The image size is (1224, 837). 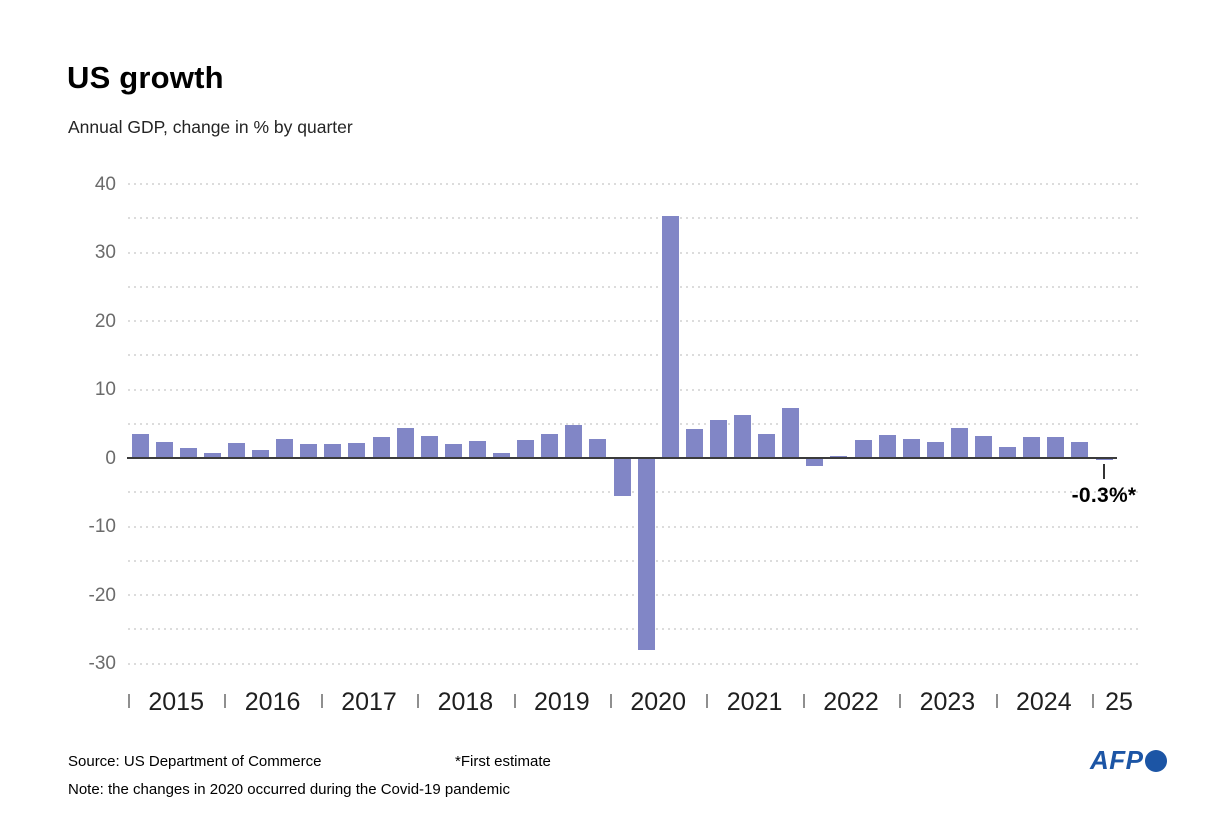 What do you see at coordinates (164, 449) in the screenshot?
I see `bar-2015-Q2` at bounding box center [164, 449].